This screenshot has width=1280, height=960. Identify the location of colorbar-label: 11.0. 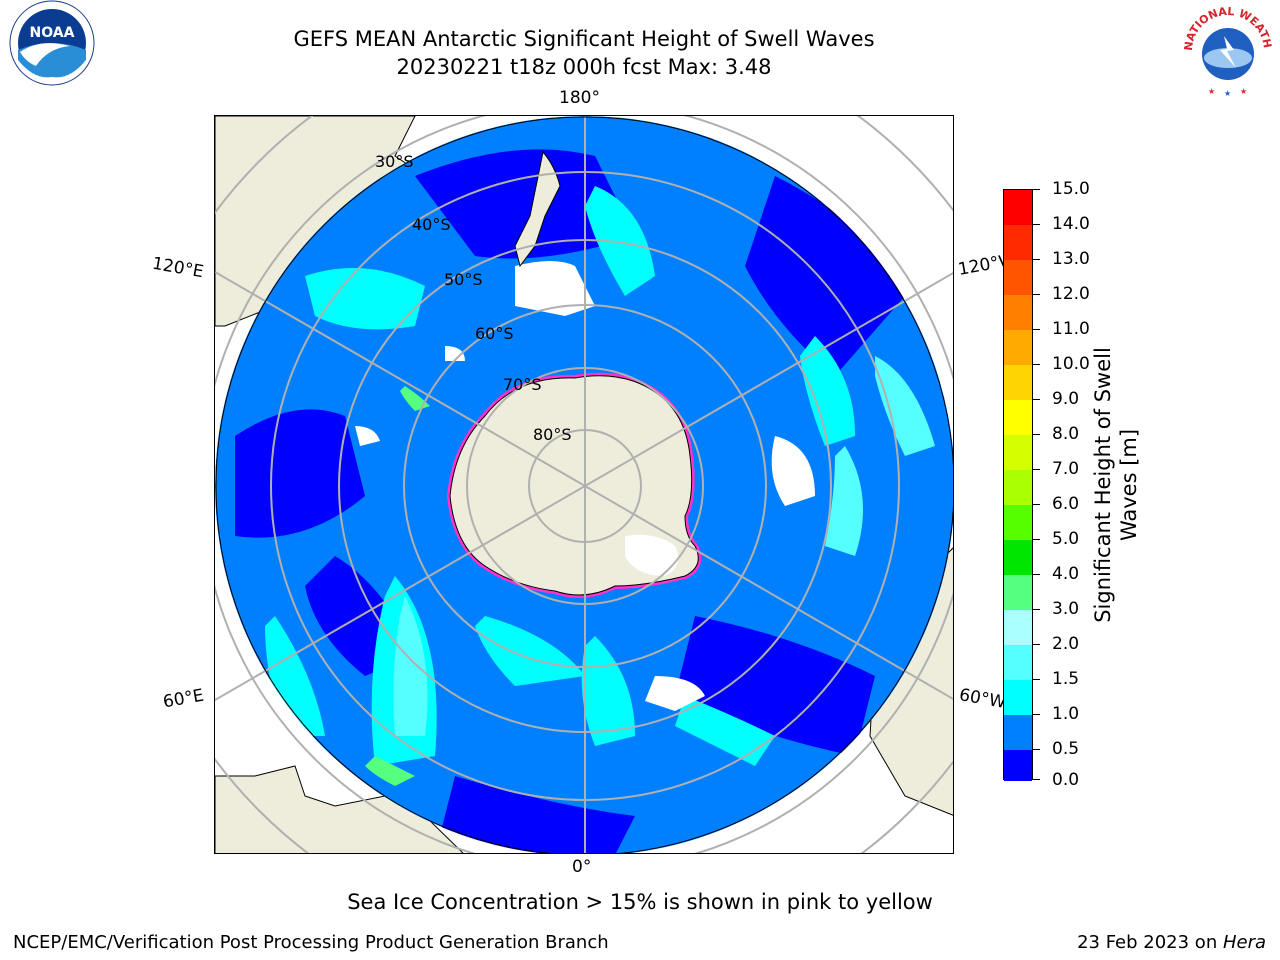
(1071, 329).